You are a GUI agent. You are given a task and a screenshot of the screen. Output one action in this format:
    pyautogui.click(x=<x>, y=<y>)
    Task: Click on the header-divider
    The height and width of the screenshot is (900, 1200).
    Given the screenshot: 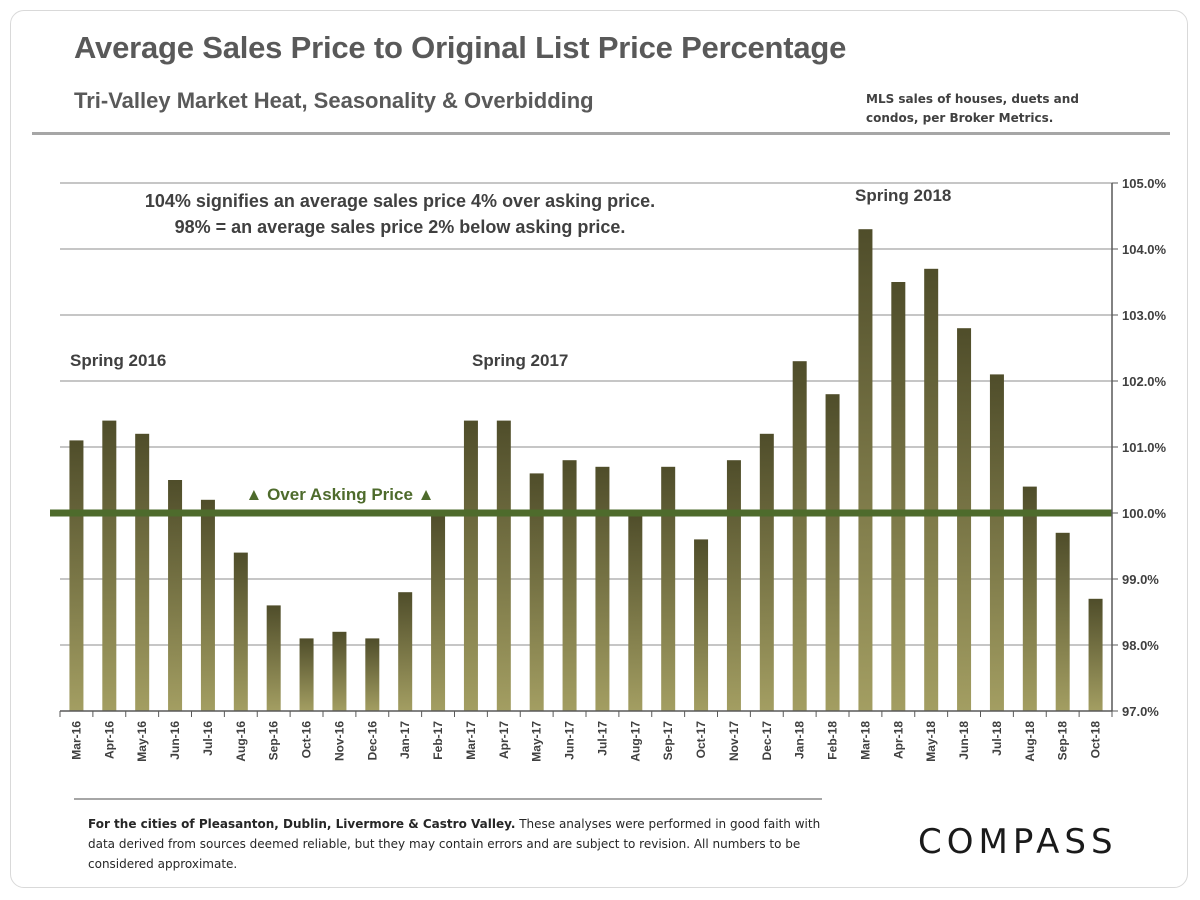 What is the action you would take?
    pyautogui.click(x=601, y=133)
    